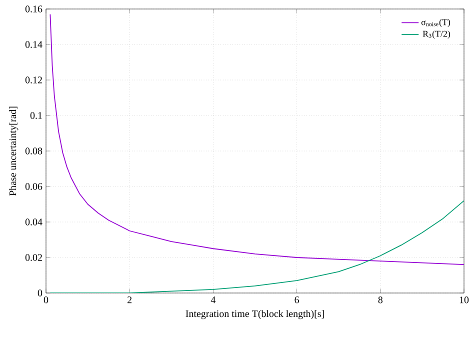 The width and height of the screenshot is (474, 340). Describe the element at coordinates (33, 80) in the screenshot. I see `y-tick-label: 0.12` at that location.